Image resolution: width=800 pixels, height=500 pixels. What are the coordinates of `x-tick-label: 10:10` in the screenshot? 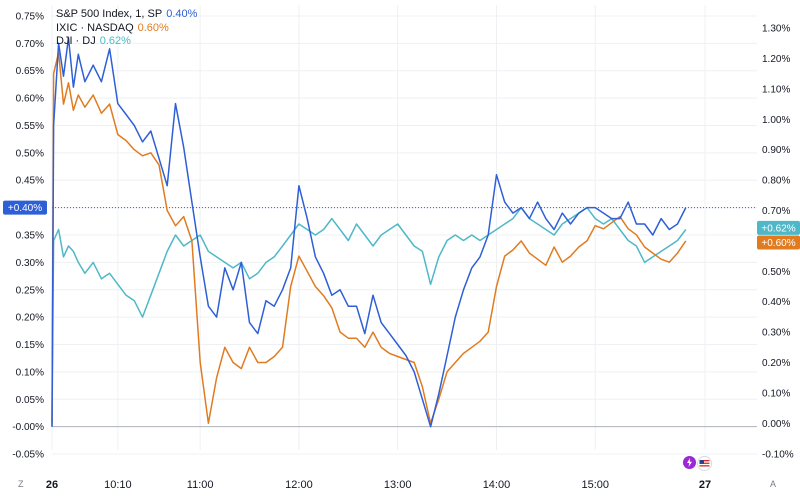 It's located at (118, 485).